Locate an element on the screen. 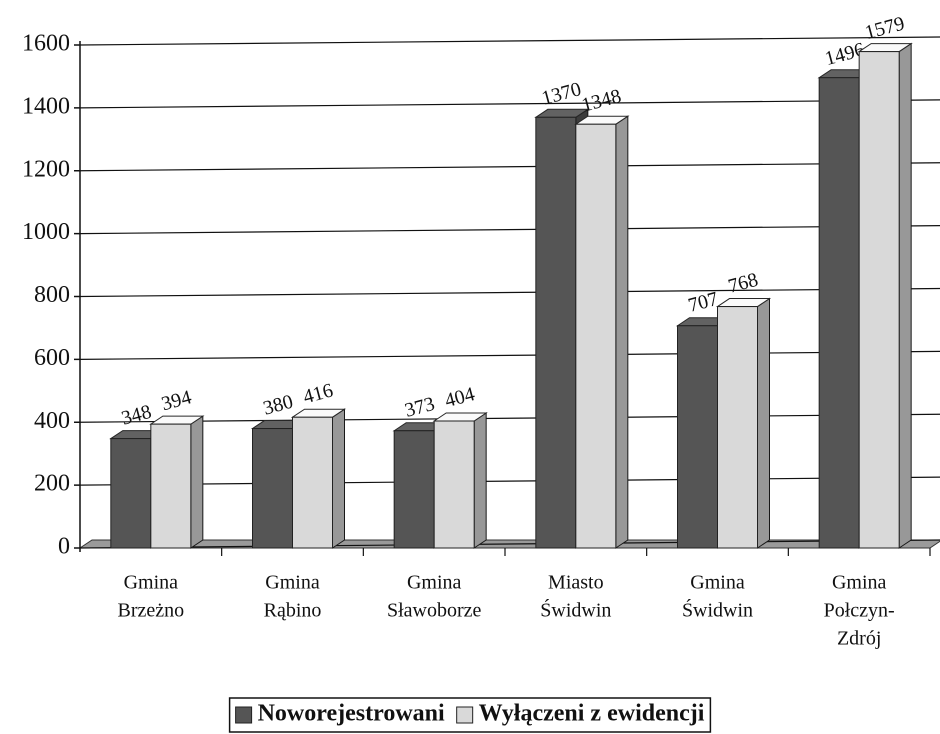 This screenshot has height=734, width=940. data-label: 404 is located at coordinates (459, 397).